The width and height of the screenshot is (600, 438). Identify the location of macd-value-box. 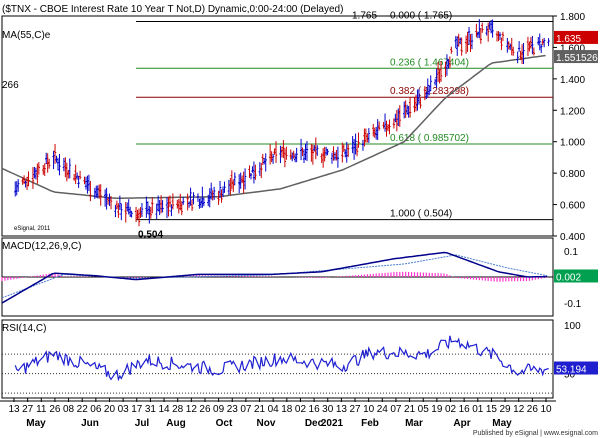
(576, 276).